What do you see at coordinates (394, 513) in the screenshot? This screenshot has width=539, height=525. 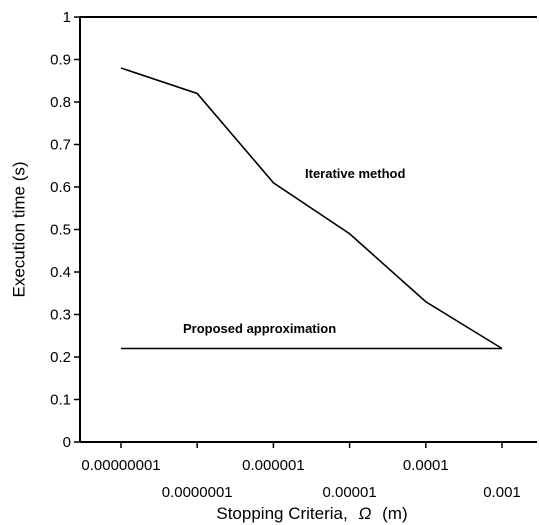 I see `x-axis-title-unit: (m)` at bounding box center [394, 513].